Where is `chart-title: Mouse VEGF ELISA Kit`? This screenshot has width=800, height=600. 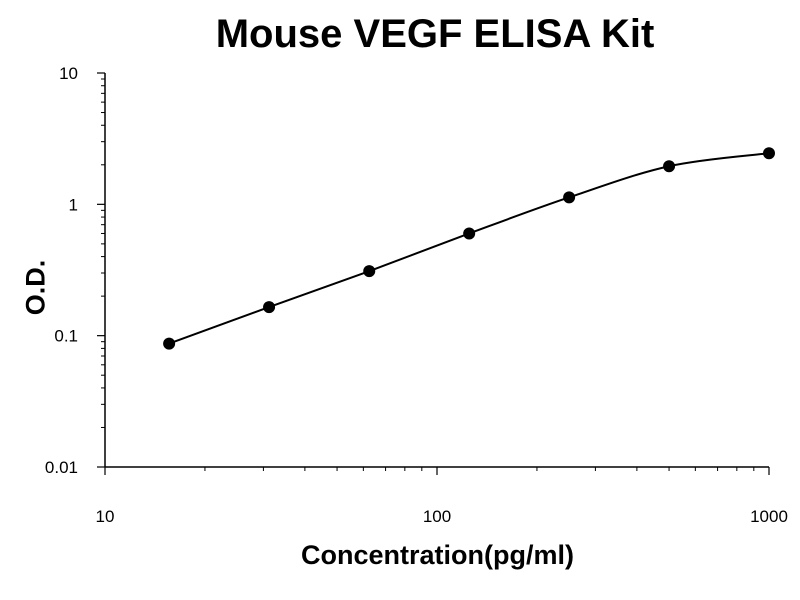 chart-title: Mouse VEGF ELISA Kit is located at coordinates (435, 34).